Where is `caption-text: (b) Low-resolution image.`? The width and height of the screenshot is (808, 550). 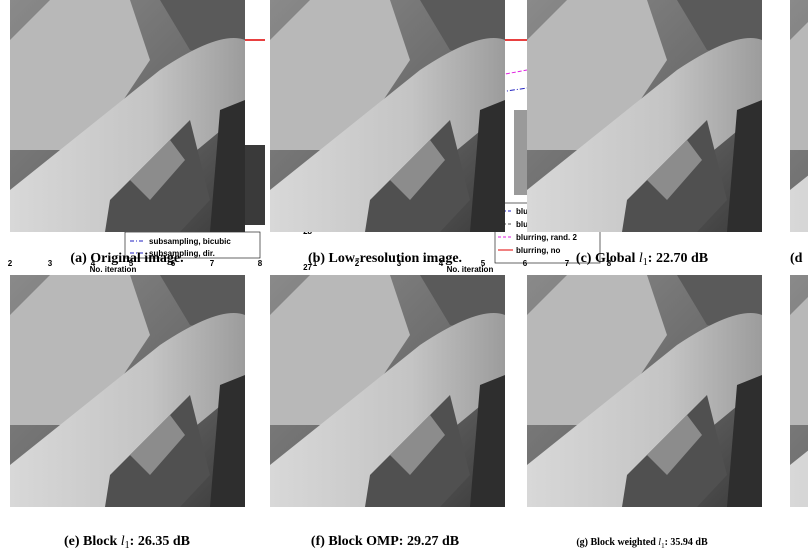
caption-text: (b) Low-resolution image. is located at coordinates (385, 258).